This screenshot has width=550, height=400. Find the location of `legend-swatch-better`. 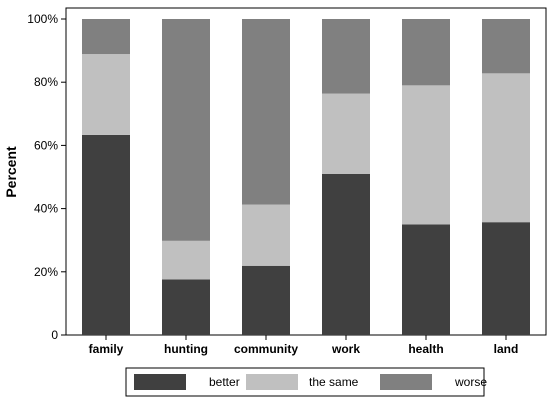

legend-swatch-better is located at coordinates (160, 382).